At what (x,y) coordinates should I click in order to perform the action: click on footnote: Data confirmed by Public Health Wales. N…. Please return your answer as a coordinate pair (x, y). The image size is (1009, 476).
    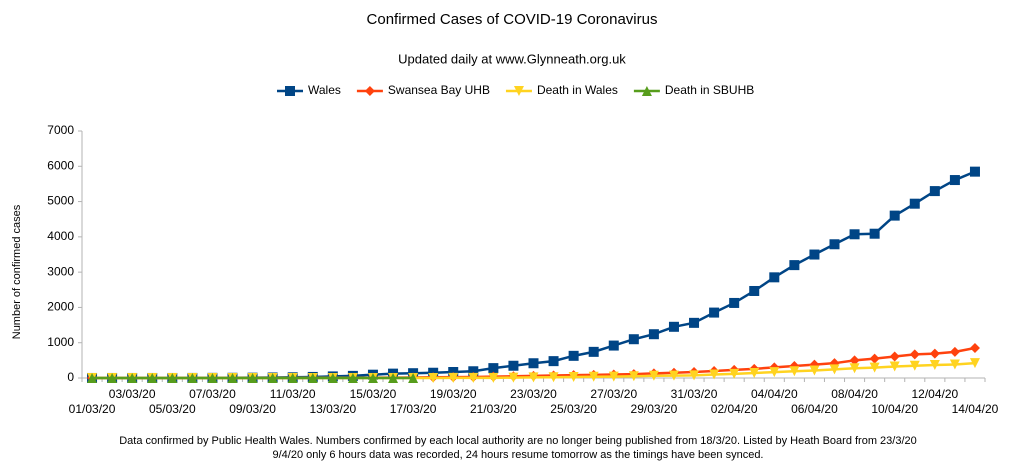
    Looking at the image, I should click on (518, 441).